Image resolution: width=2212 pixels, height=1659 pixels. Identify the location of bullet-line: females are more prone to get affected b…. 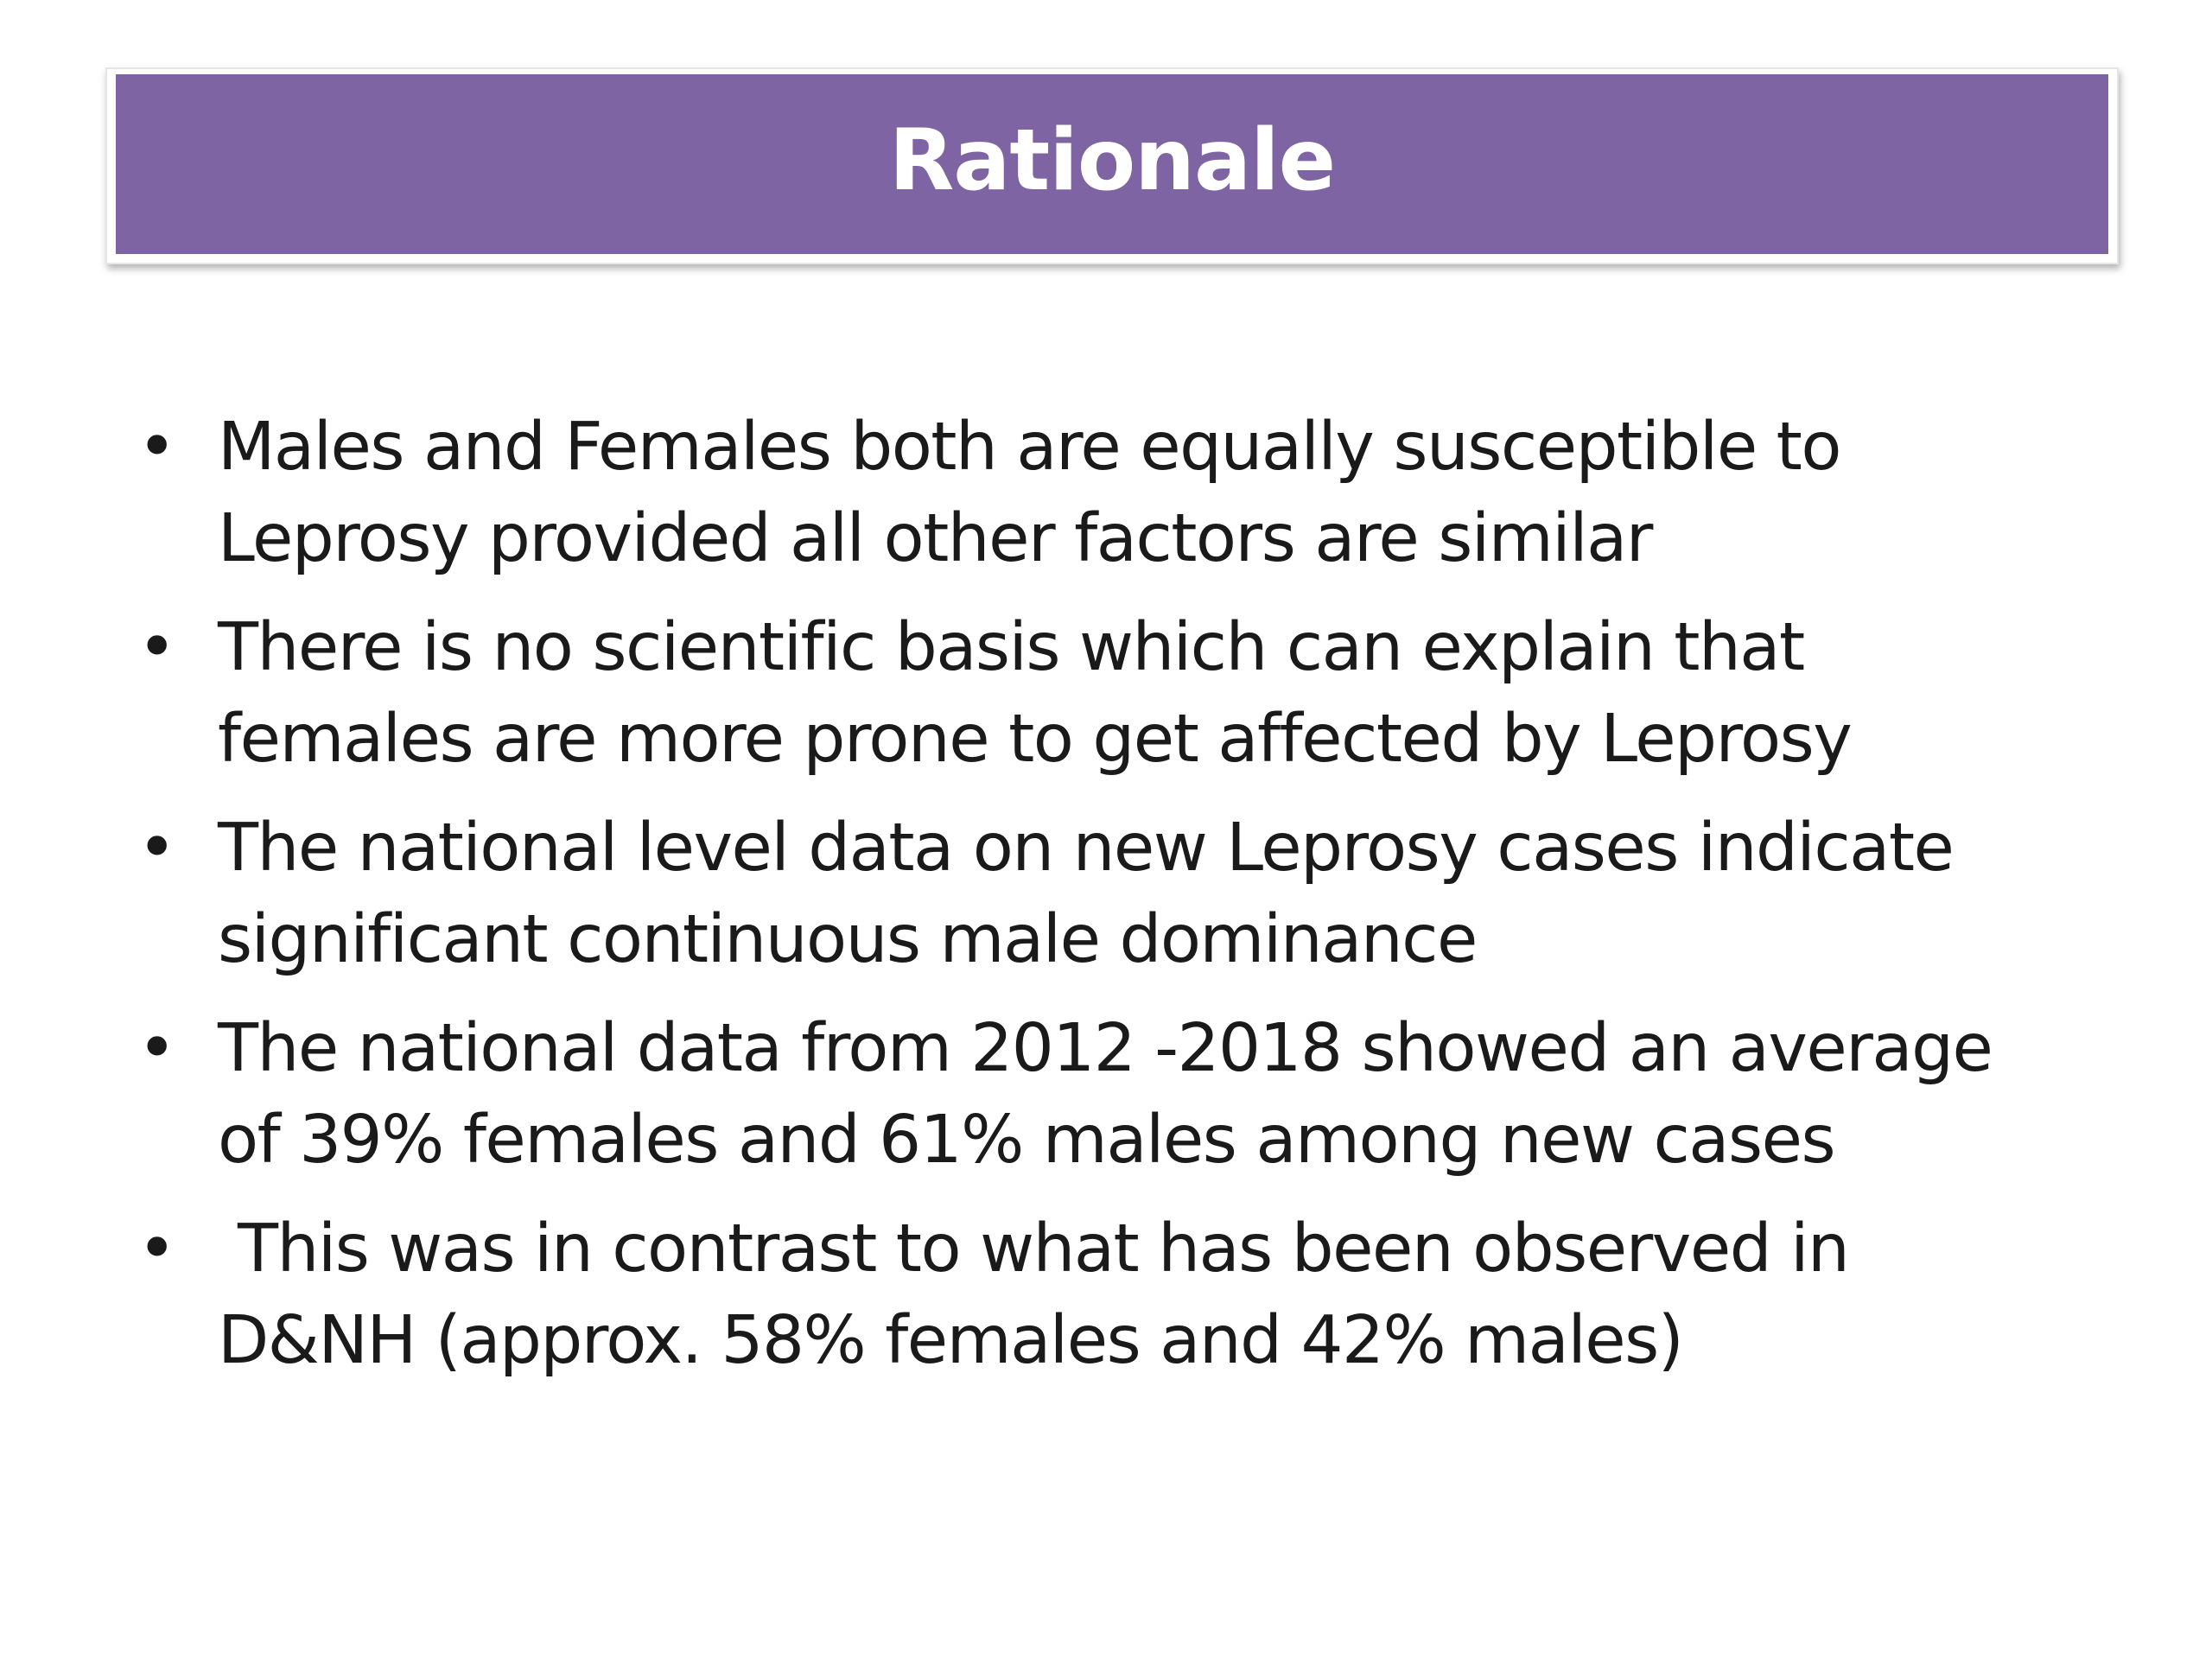
(1035, 739).